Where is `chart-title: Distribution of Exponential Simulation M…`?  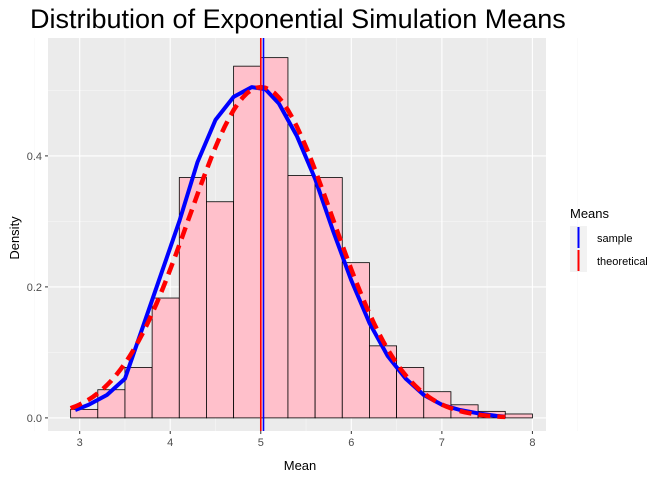 chart-title: Distribution of Exponential Simulation M… is located at coordinates (298, 19).